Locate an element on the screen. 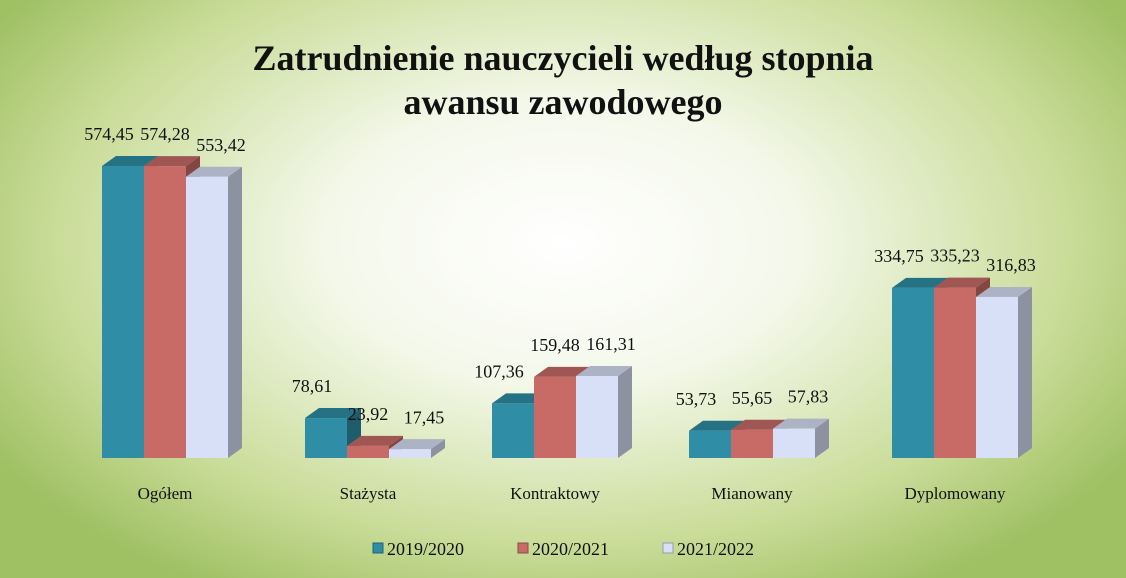 This screenshot has height=578, width=1126. data-label: 334,75 is located at coordinates (899, 256).